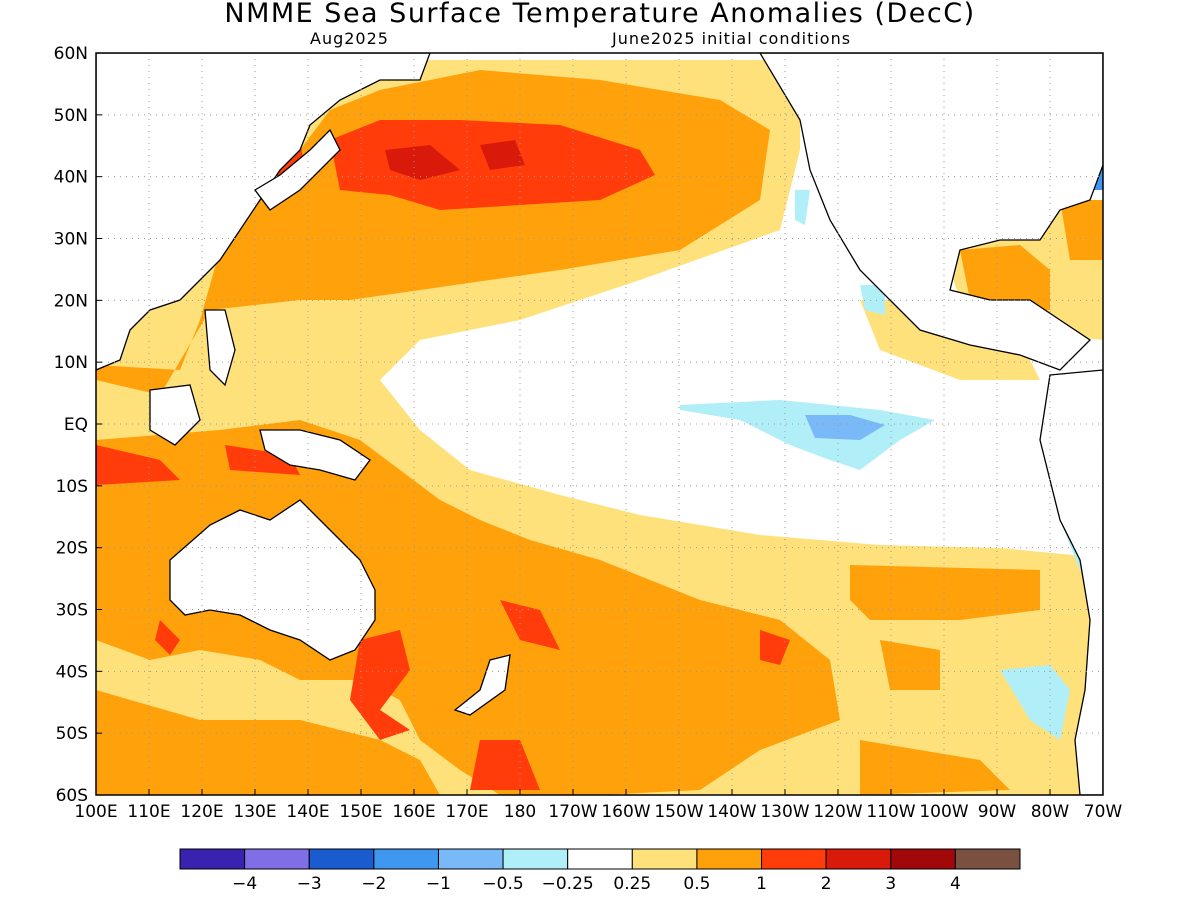  Describe the element at coordinates (568, 884) in the screenshot. I see `colorbar-label: −0.25` at that location.